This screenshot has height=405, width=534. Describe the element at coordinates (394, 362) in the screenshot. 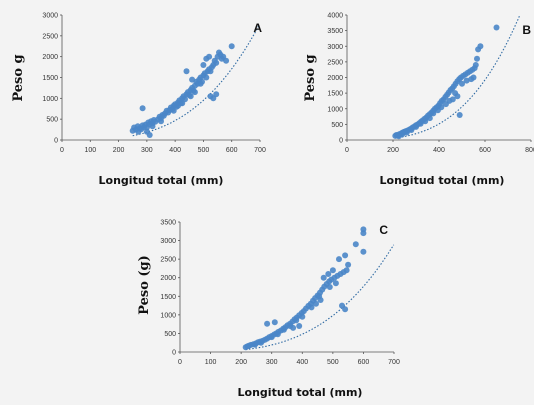

I see `x-tick-label: 700` at that location.